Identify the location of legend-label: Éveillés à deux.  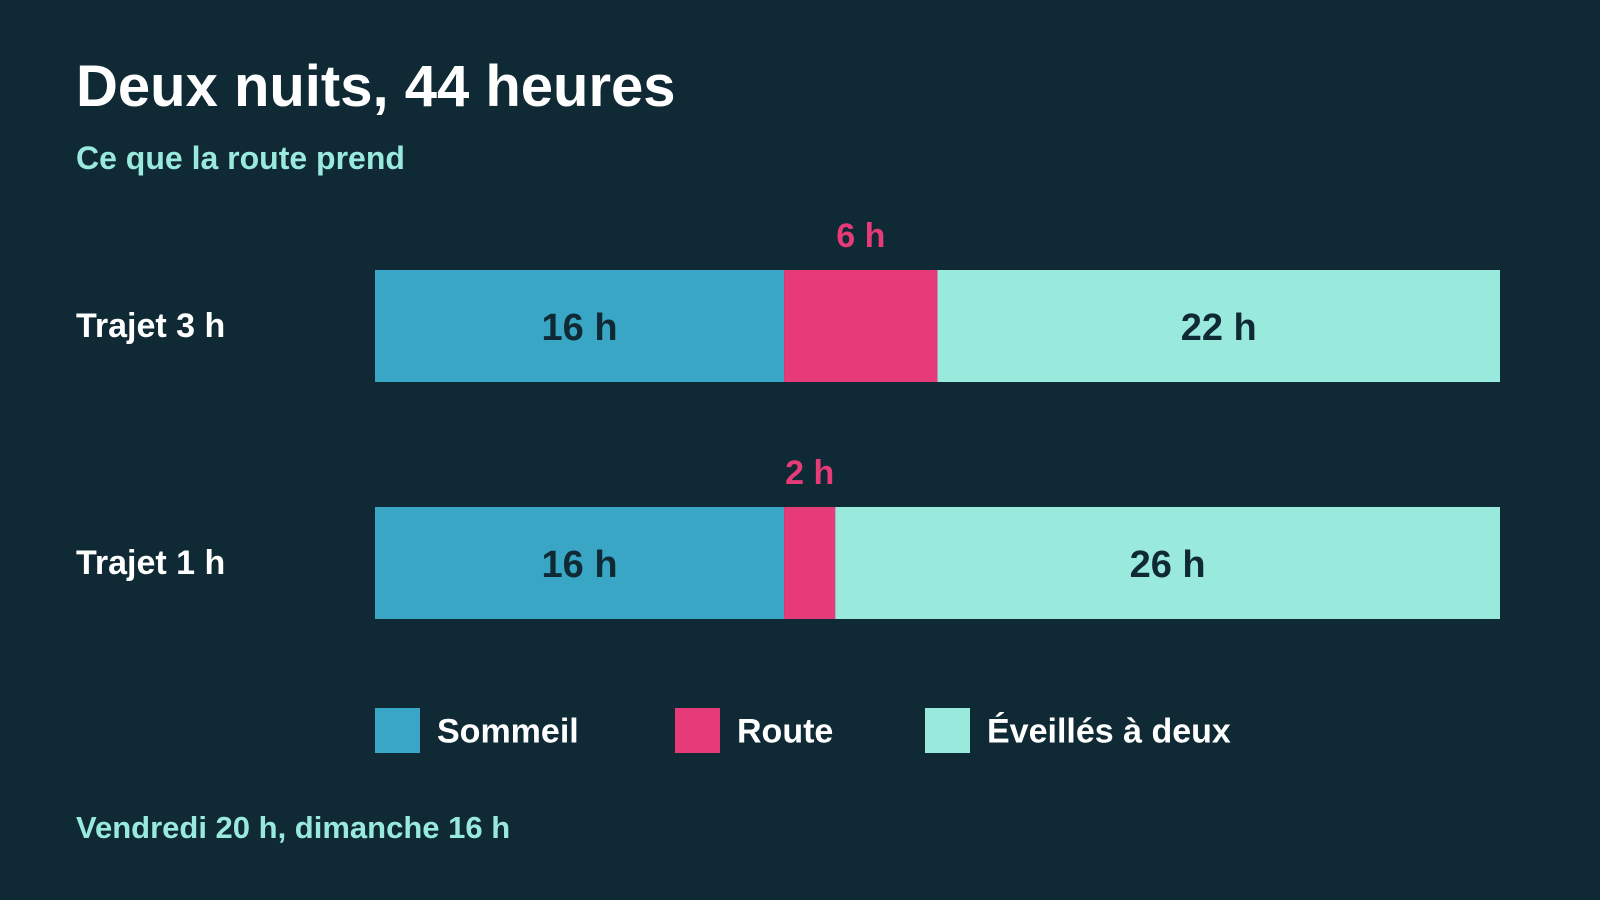
(1109, 732).